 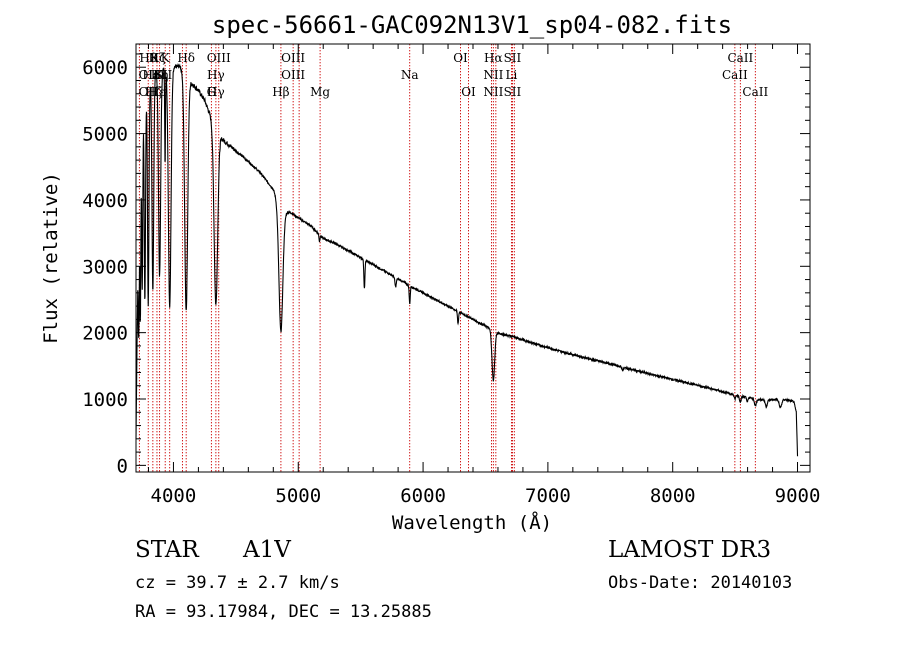 What do you see at coordinates (673, 496) in the screenshot?
I see `x-tick-label: 8000` at bounding box center [673, 496].